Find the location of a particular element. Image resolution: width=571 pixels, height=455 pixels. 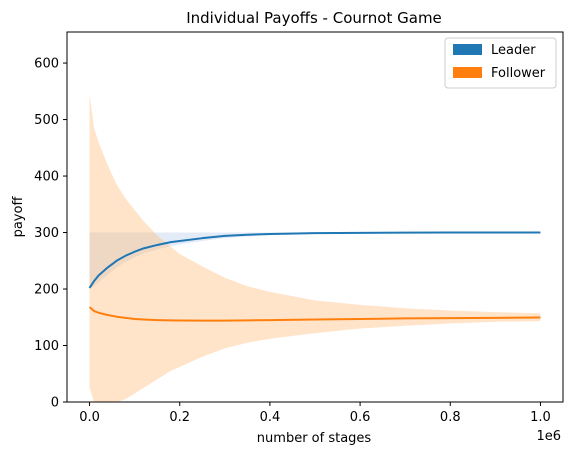

x-axis-offset-label: 1e6 is located at coordinates (548, 436).